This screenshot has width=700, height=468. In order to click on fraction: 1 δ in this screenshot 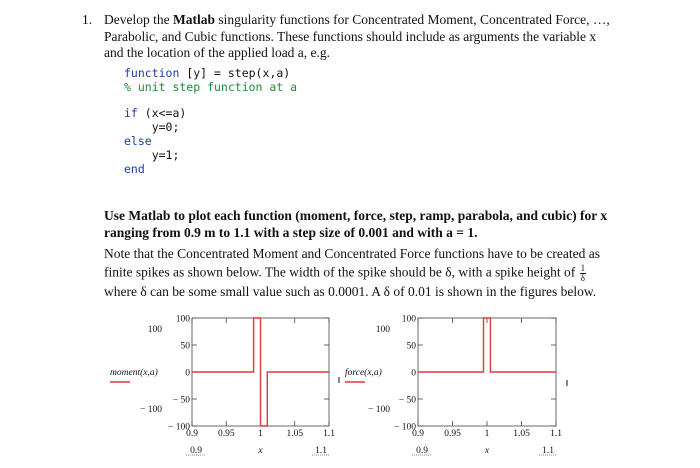, I will do `click(583, 273)`.